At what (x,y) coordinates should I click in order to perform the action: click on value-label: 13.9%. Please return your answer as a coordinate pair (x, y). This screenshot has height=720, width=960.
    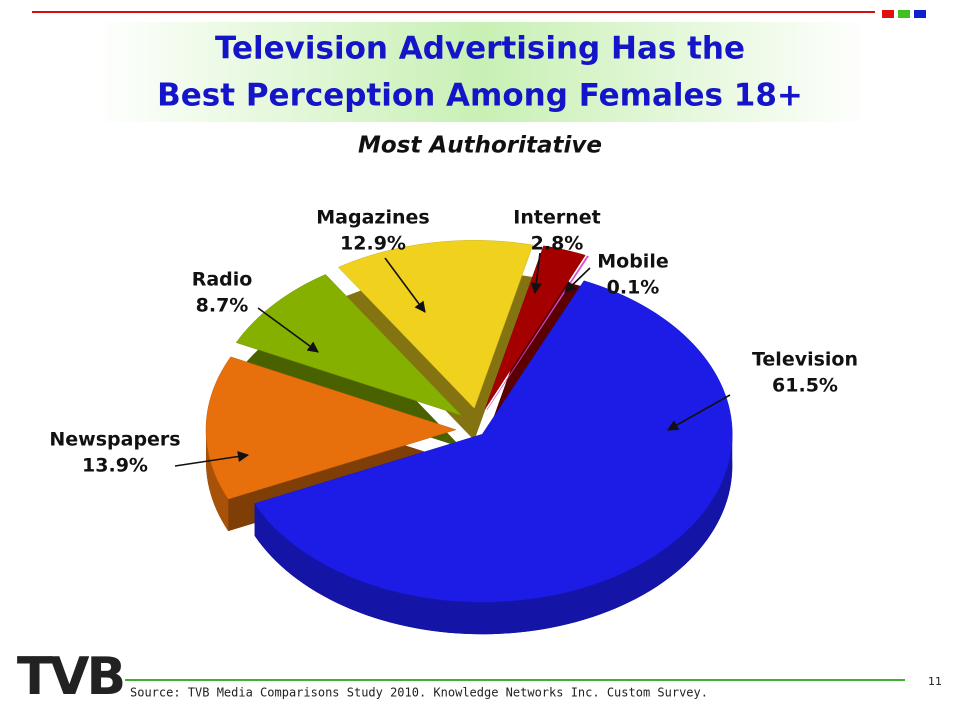
    Looking at the image, I should click on (115, 466).